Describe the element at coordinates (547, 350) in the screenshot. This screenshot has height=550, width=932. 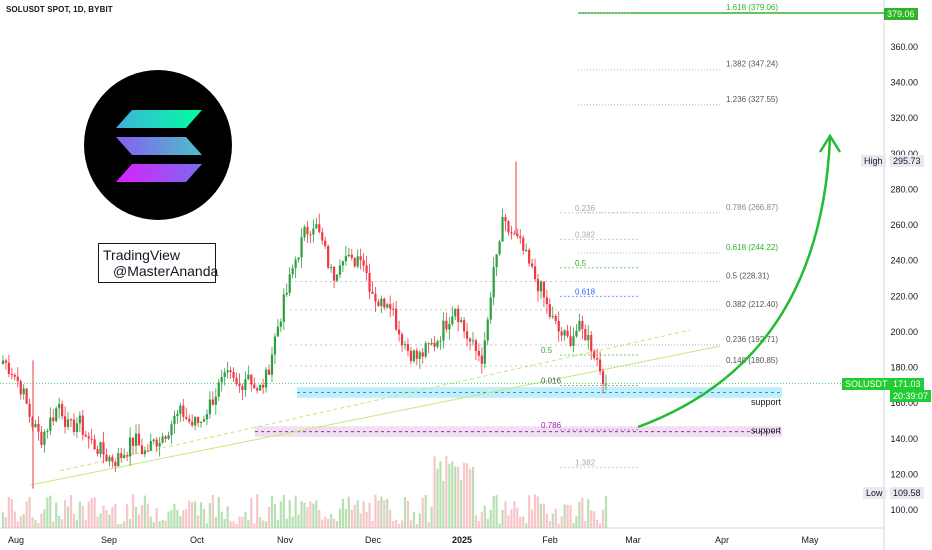
I see `fib-mid-label-4: 0.5` at that location.